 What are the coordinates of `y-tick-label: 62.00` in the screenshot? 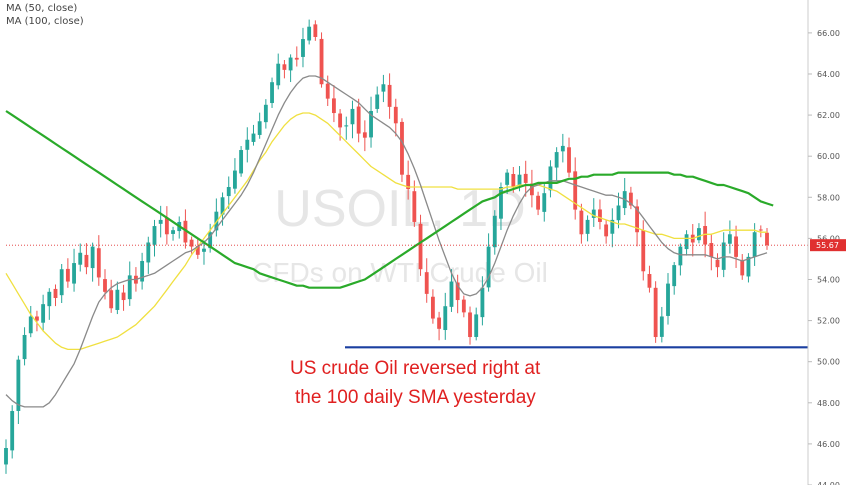 It's located at (828, 115).